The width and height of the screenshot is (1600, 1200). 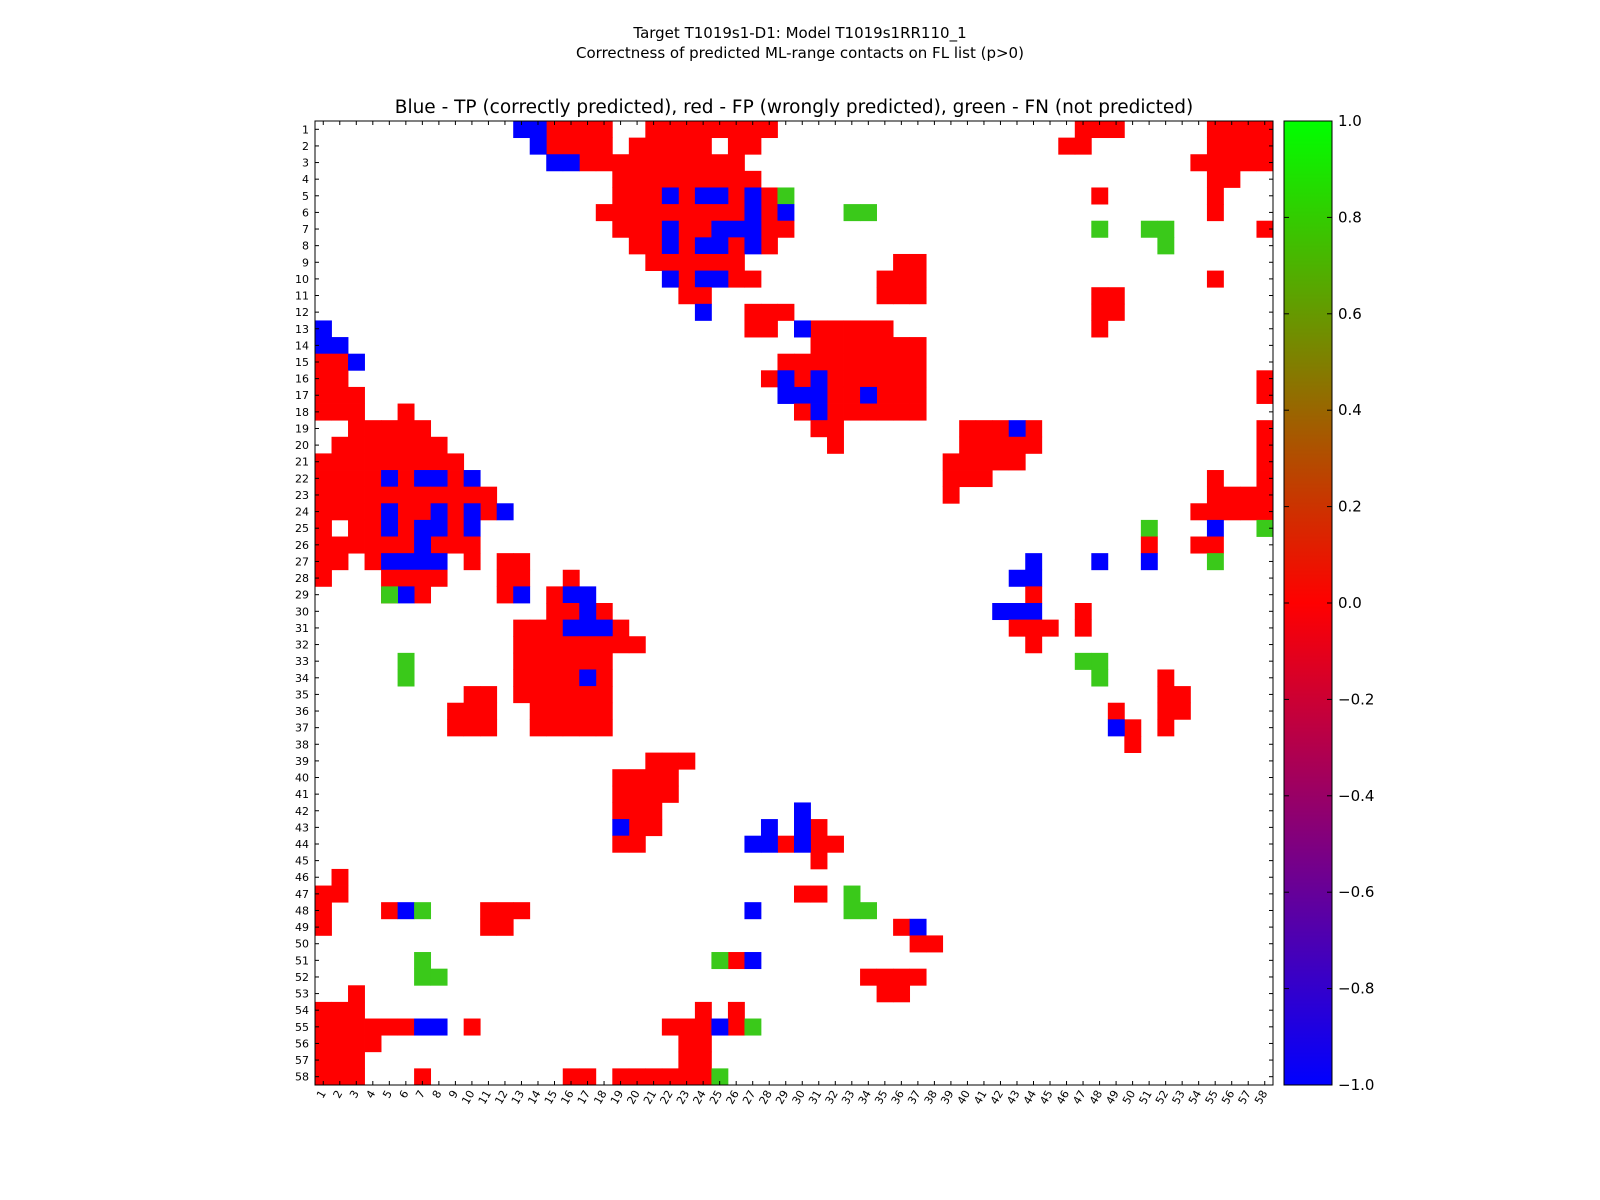 What do you see at coordinates (703, 130) in the screenshot?
I see `cell-fp-r1-c24` at bounding box center [703, 130].